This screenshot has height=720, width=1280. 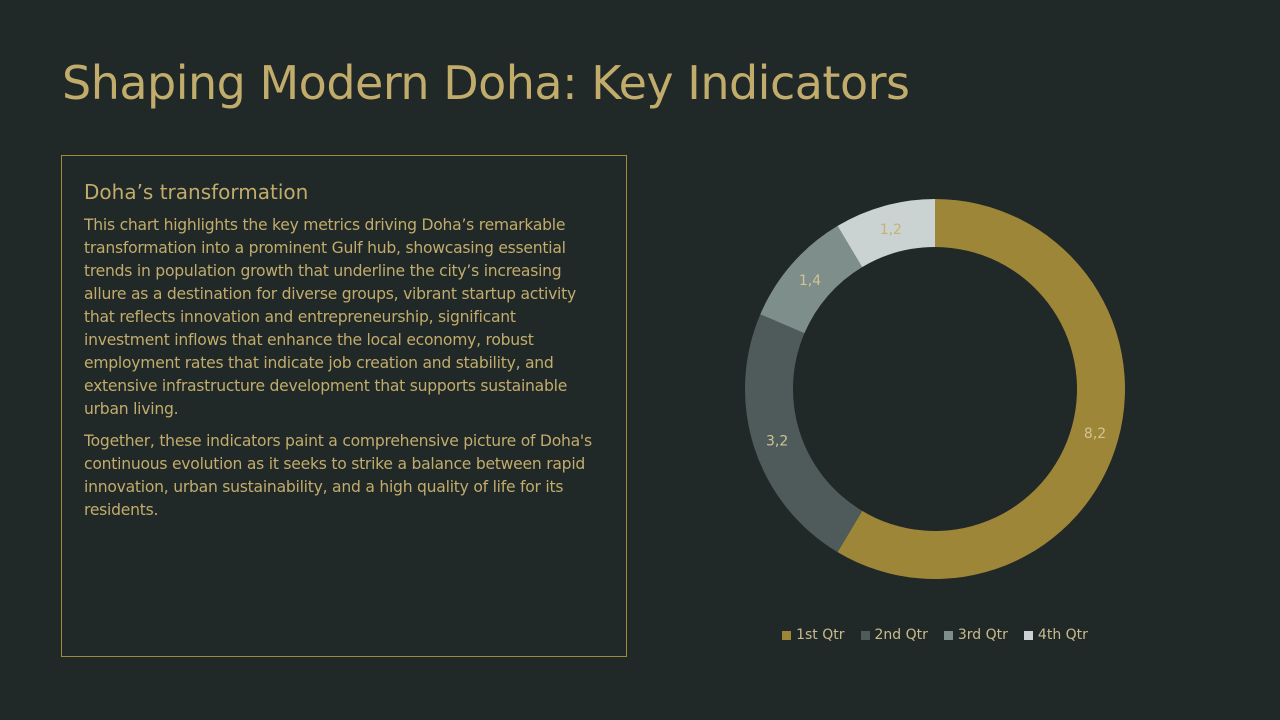 I want to click on legend-item-3: 3rd Qtr, so click(x=975, y=635).